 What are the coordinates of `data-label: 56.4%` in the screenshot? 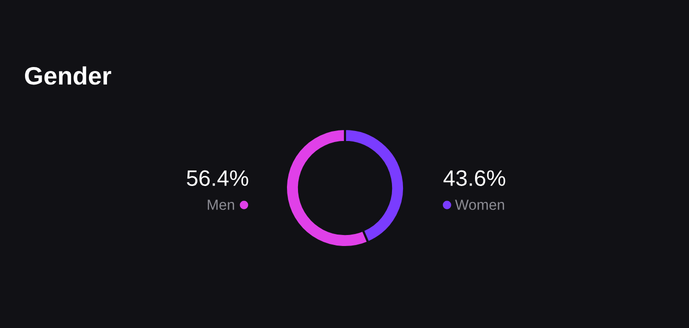 It's located at (217, 178).